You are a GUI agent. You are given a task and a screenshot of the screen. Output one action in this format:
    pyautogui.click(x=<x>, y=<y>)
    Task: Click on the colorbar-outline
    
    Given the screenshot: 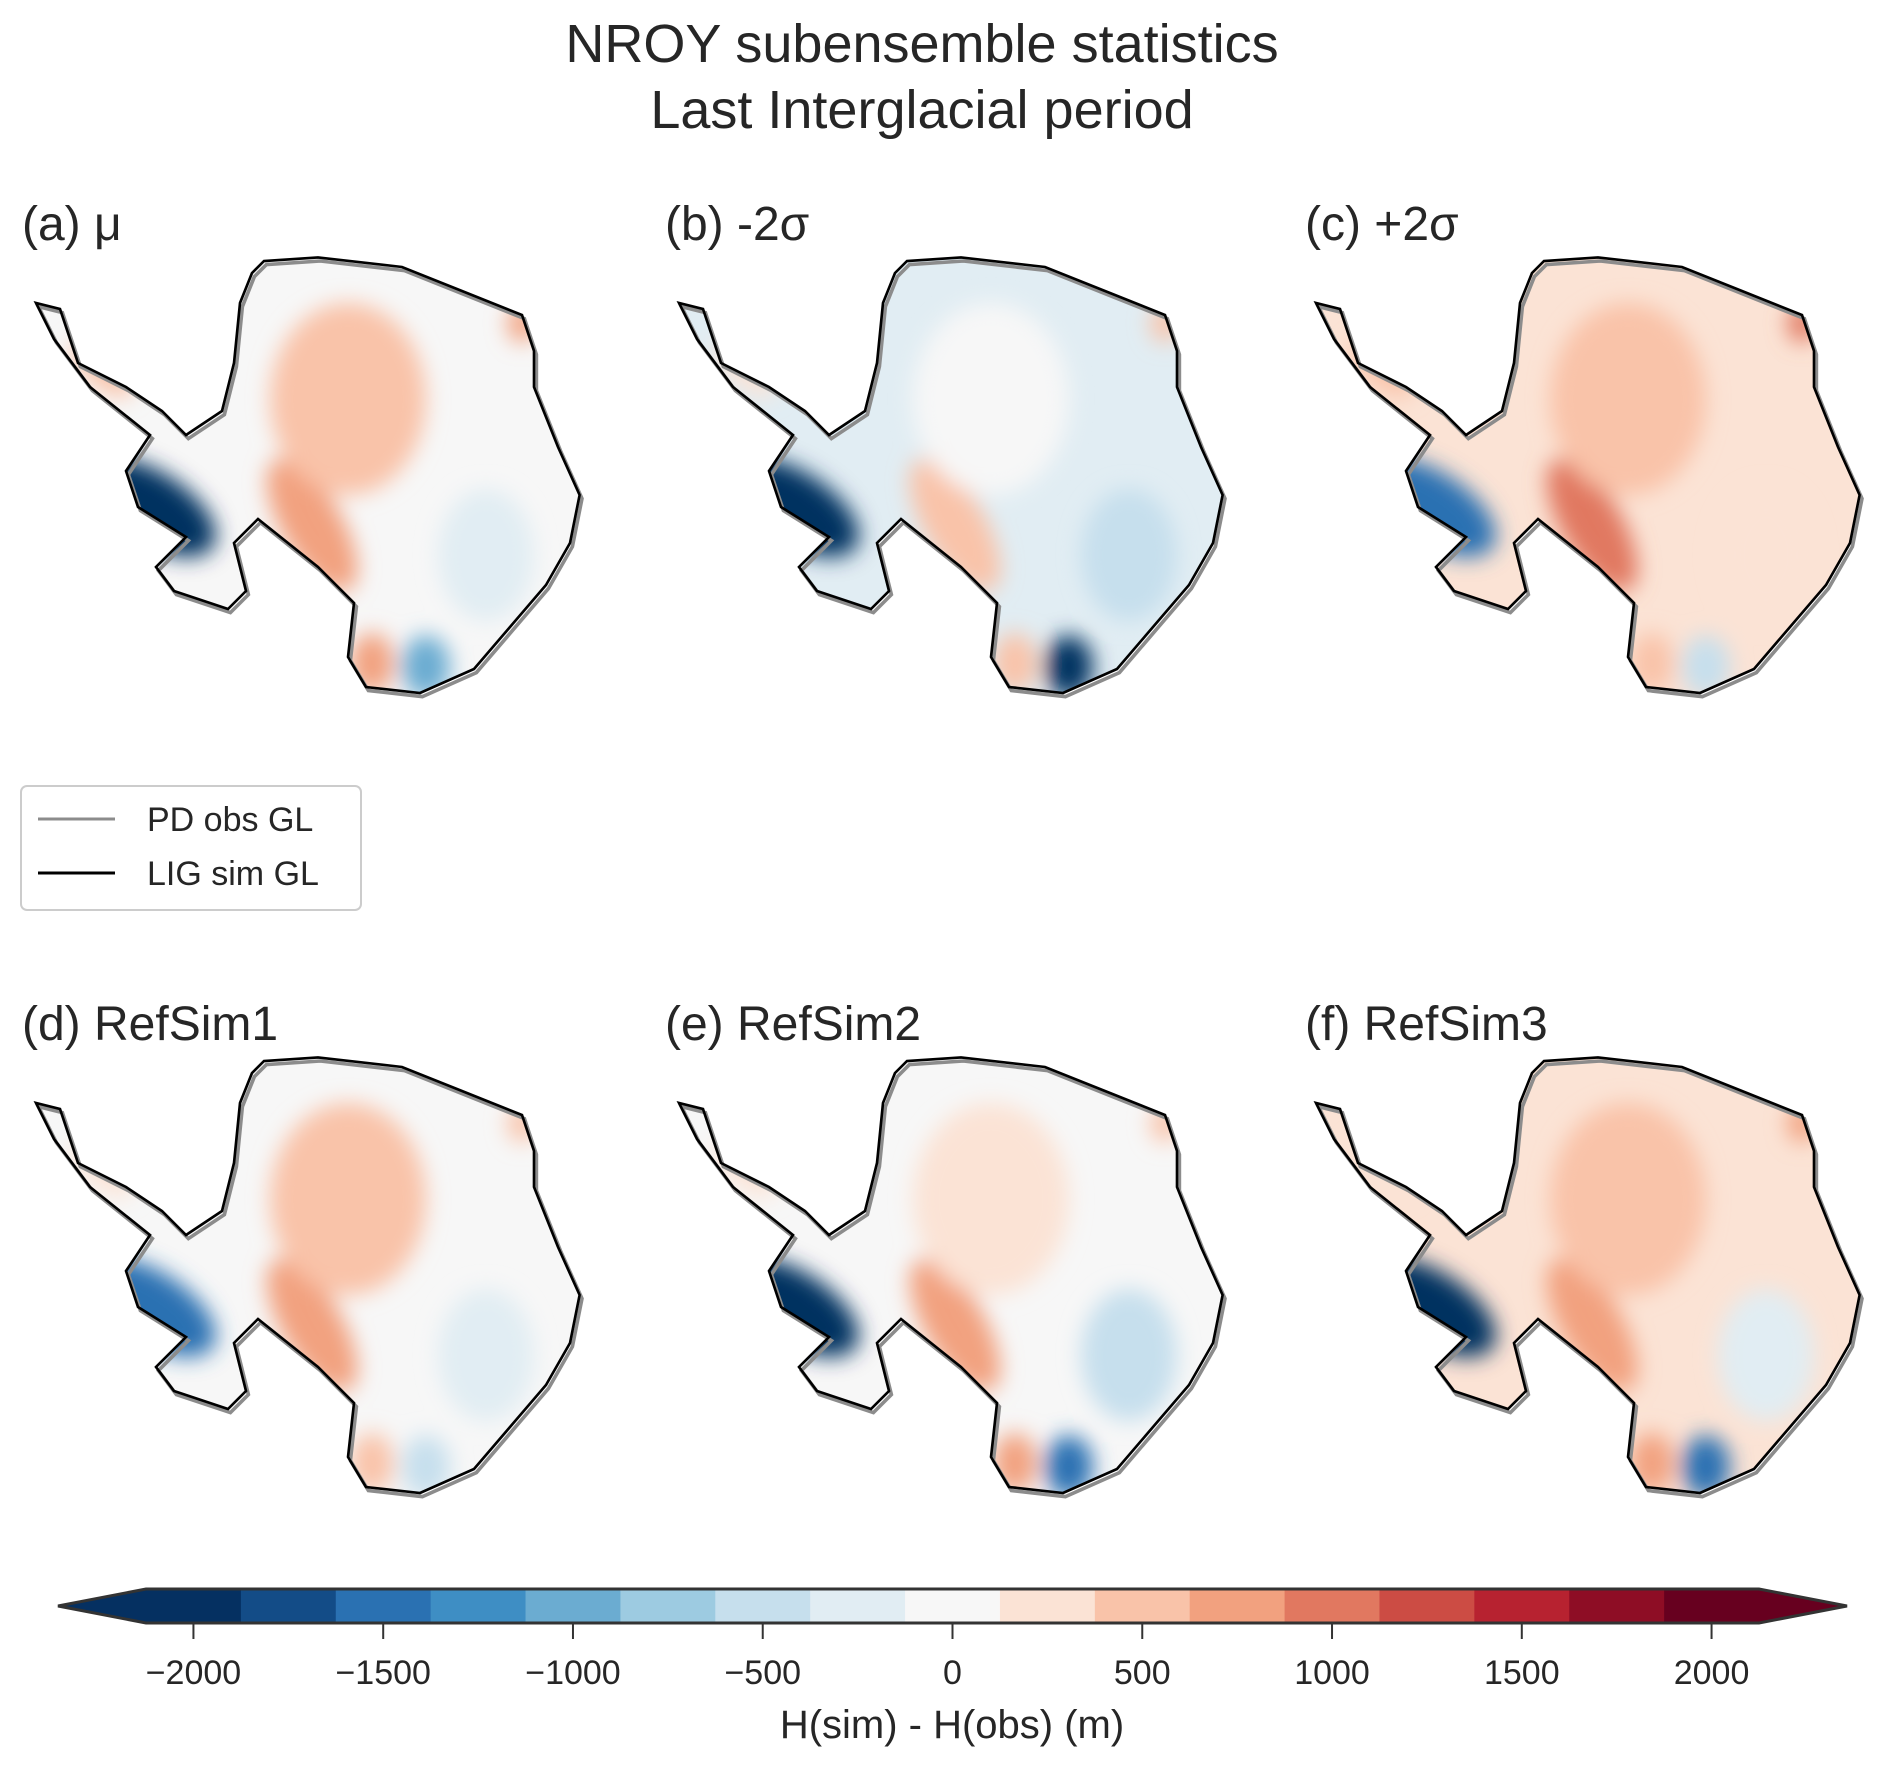 What is the action you would take?
    pyautogui.click(x=952, y=1606)
    